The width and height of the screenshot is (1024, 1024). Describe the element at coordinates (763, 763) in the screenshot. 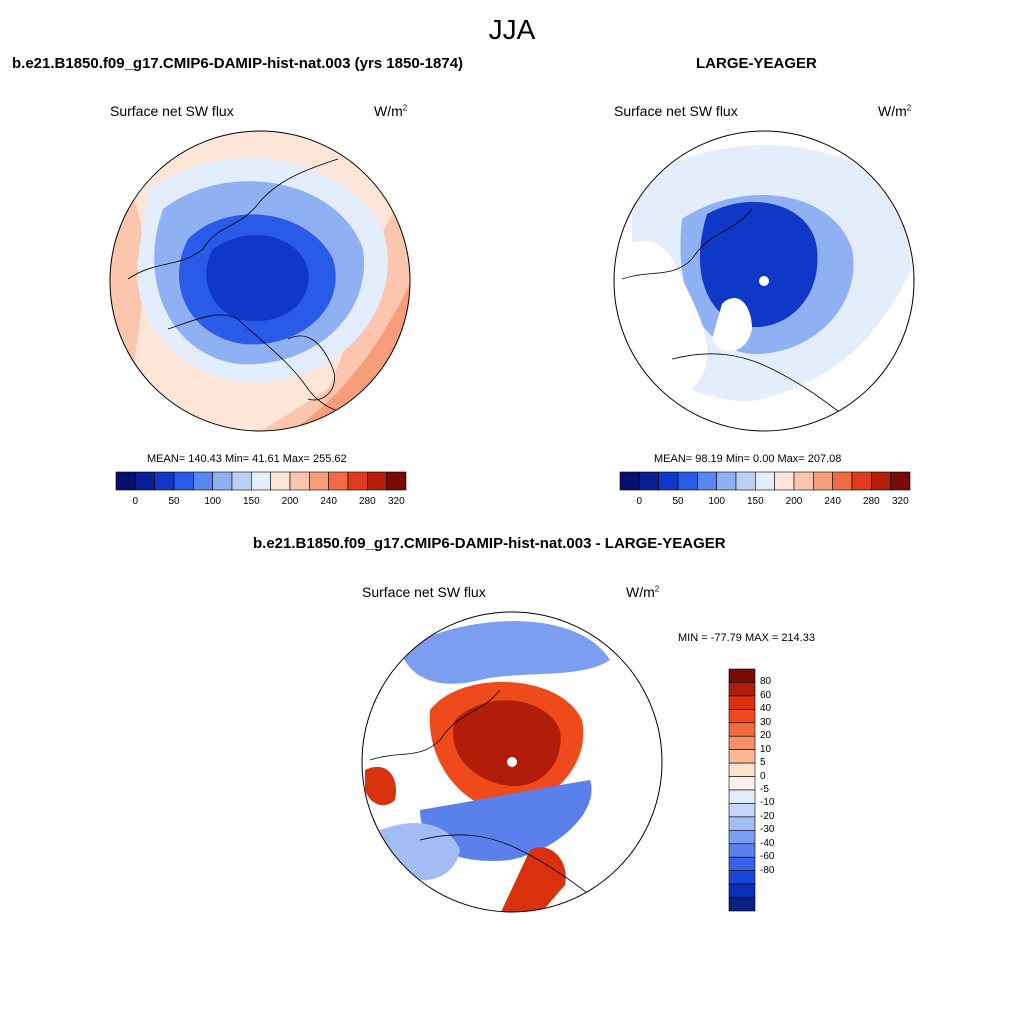

I see `p3-tick-label-6: 5` at that location.